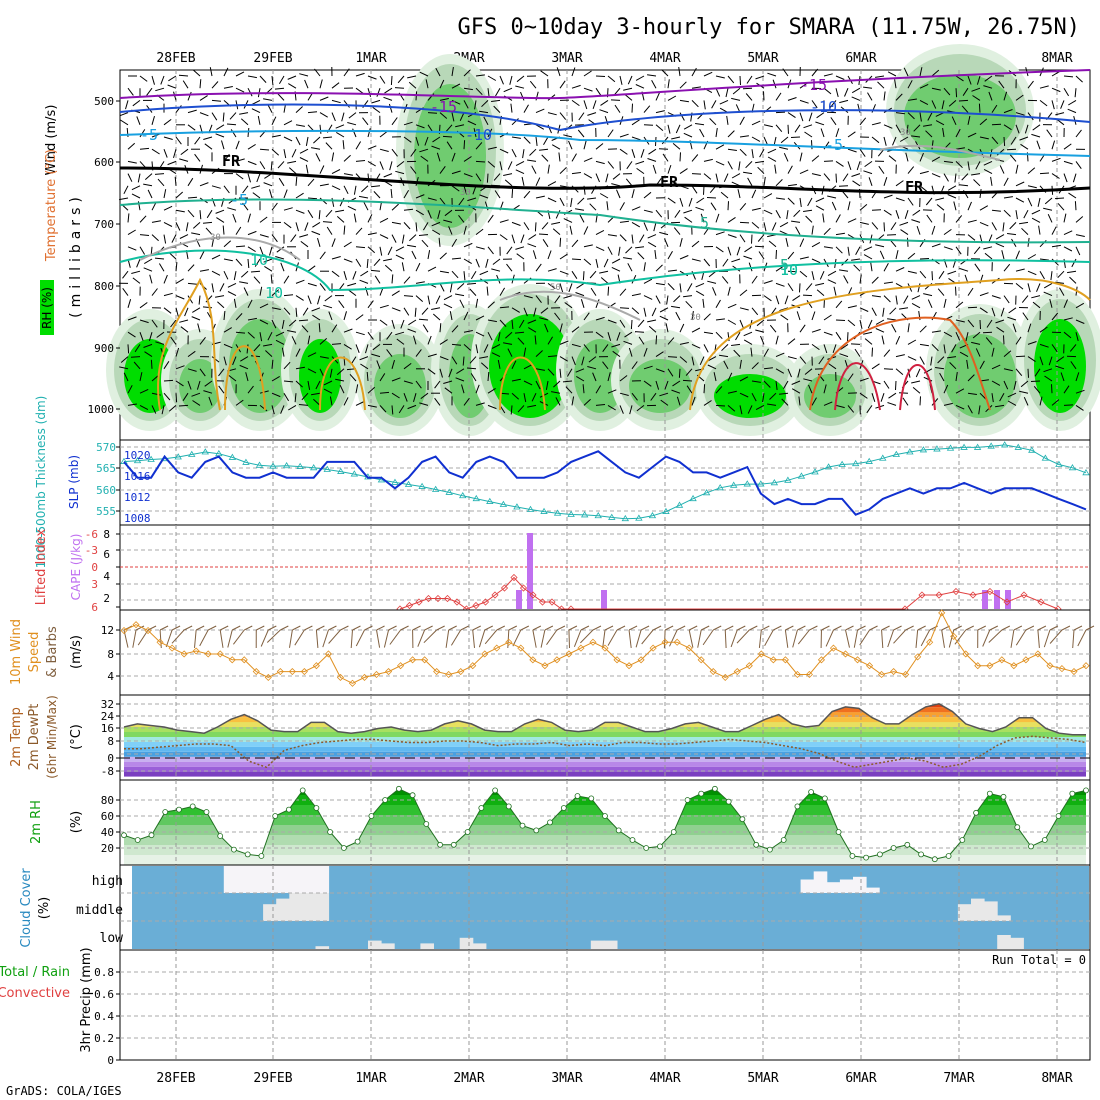 Image resolution: width=1100 pixels, height=1100 pixels. What do you see at coordinates (789, 270) in the screenshot?
I see `contour-label: 10` at bounding box center [789, 270].